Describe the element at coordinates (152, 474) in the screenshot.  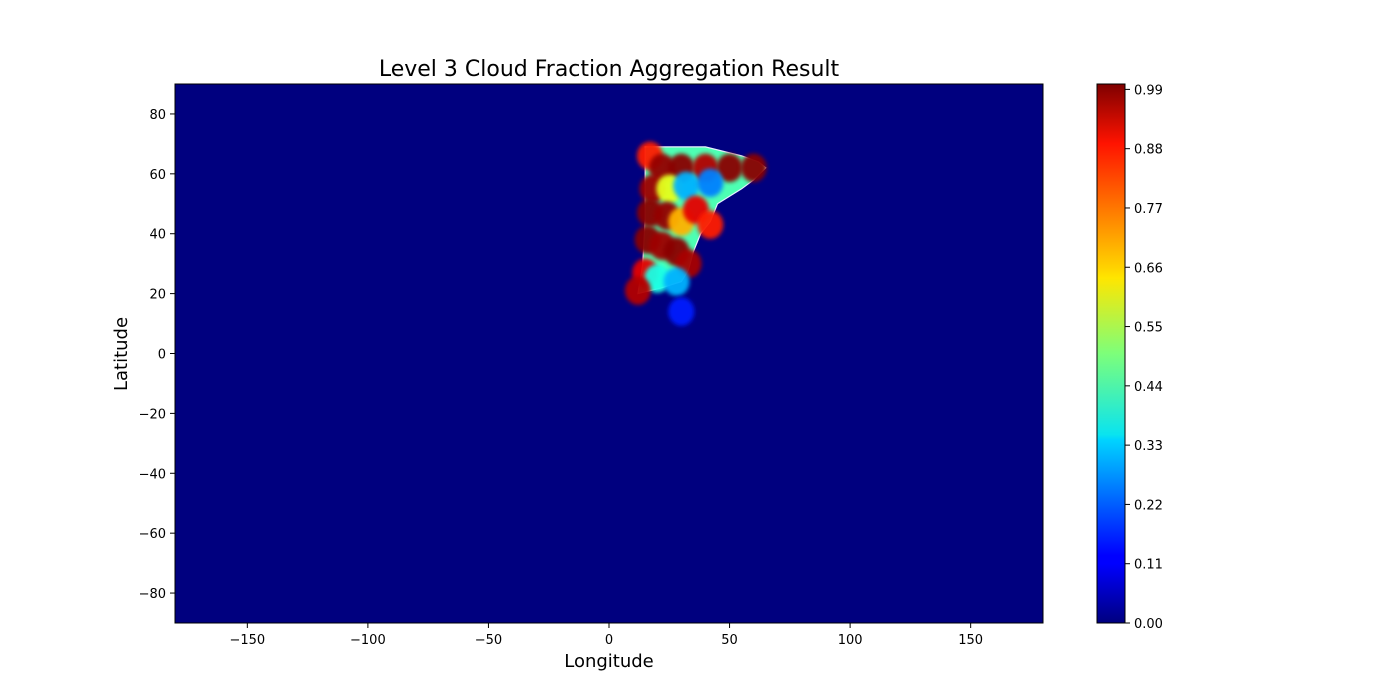
I see `y-tick-label: −40` at that location.